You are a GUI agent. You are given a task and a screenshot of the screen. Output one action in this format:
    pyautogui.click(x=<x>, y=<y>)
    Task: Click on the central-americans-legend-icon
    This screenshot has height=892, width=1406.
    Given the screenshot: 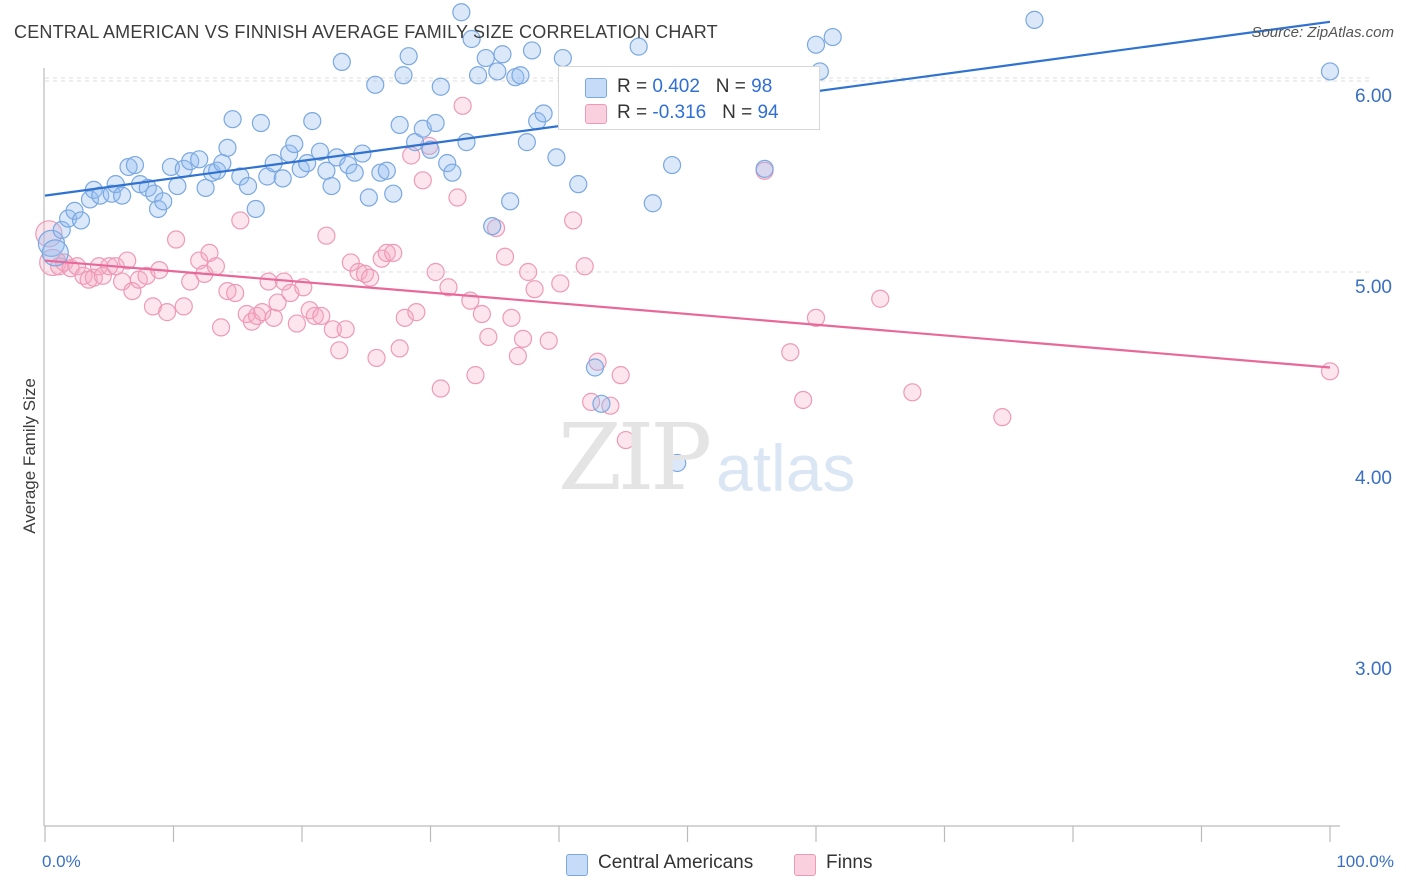 What is the action you would take?
    pyautogui.click(x=577, y=865)
    